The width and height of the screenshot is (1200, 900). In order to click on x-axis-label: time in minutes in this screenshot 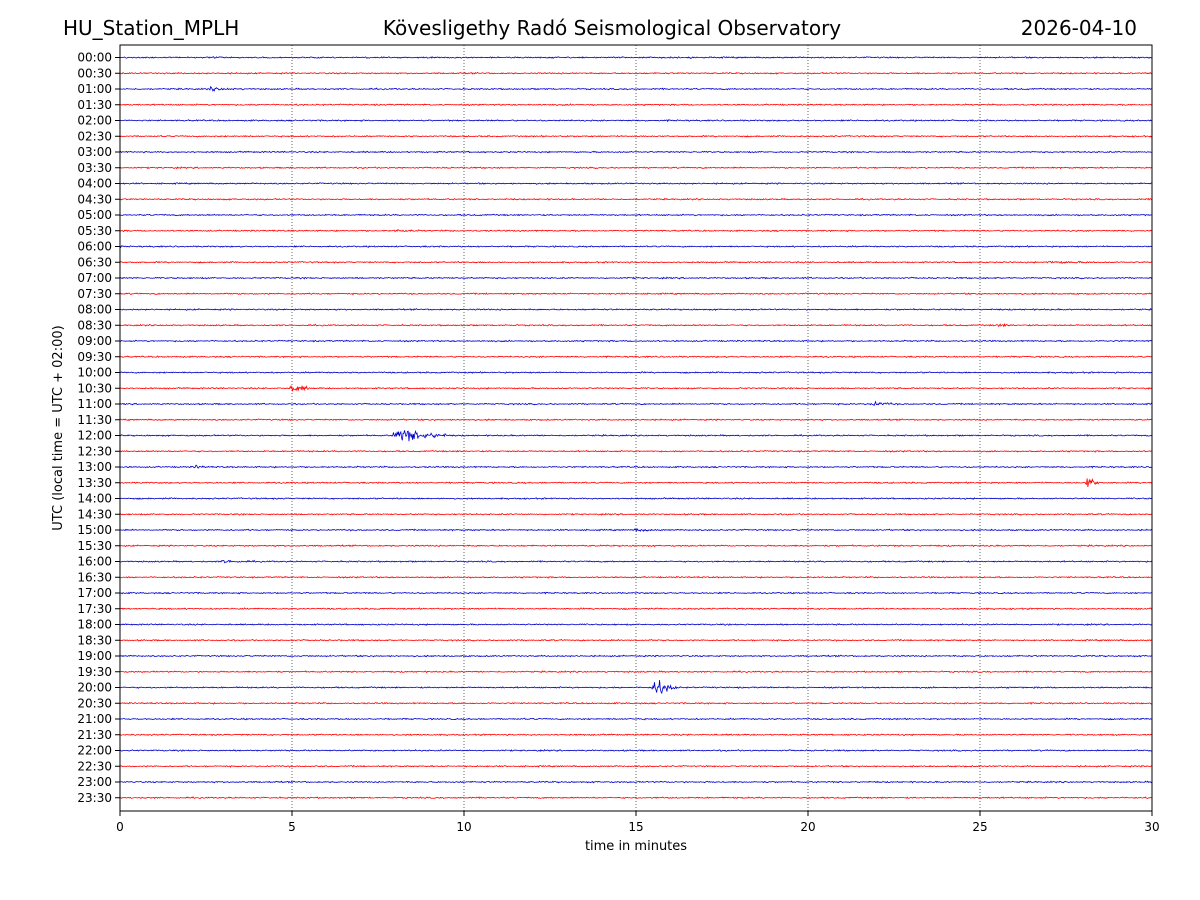, I will do `click(636, 846)`.